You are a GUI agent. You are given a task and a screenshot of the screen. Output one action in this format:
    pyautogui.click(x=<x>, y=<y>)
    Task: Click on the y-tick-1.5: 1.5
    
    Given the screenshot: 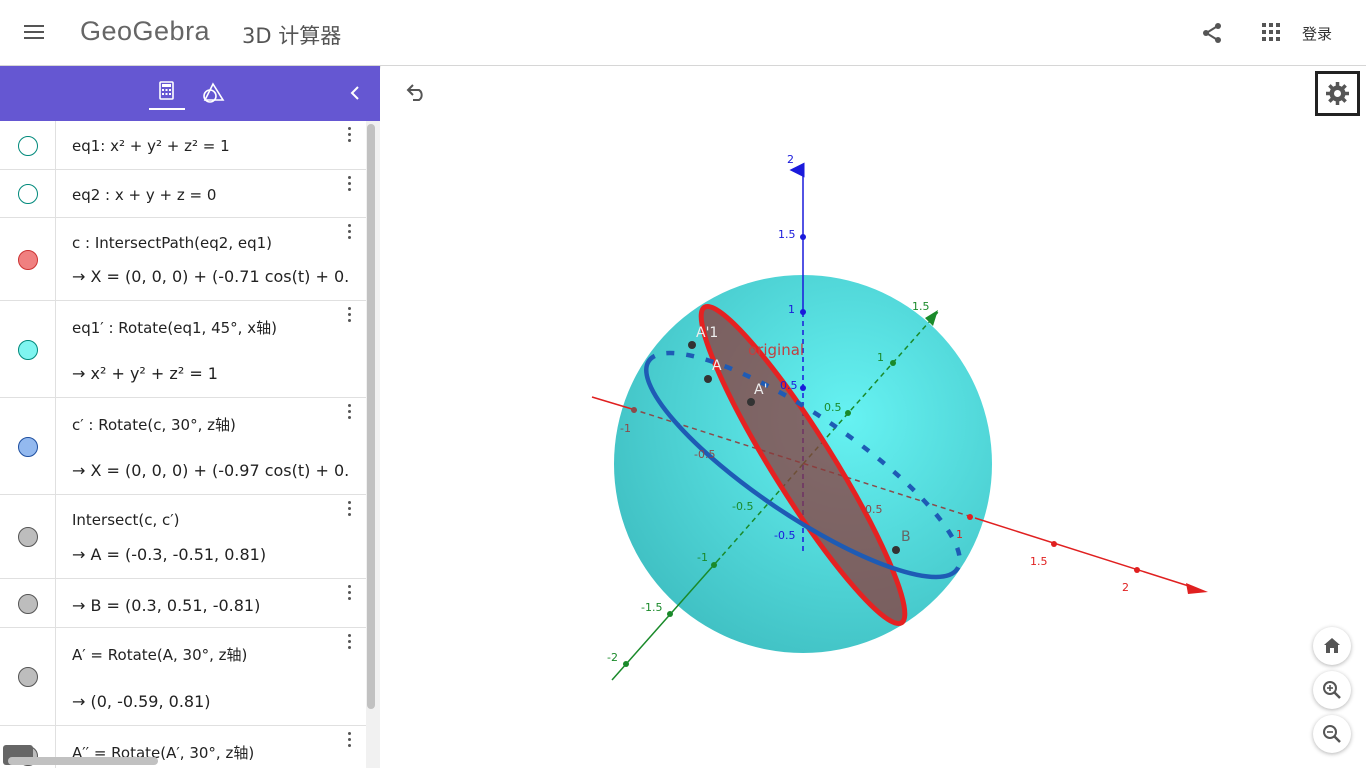 What is the action you would take?
    pyautogui.click(x=921, y=306)
    